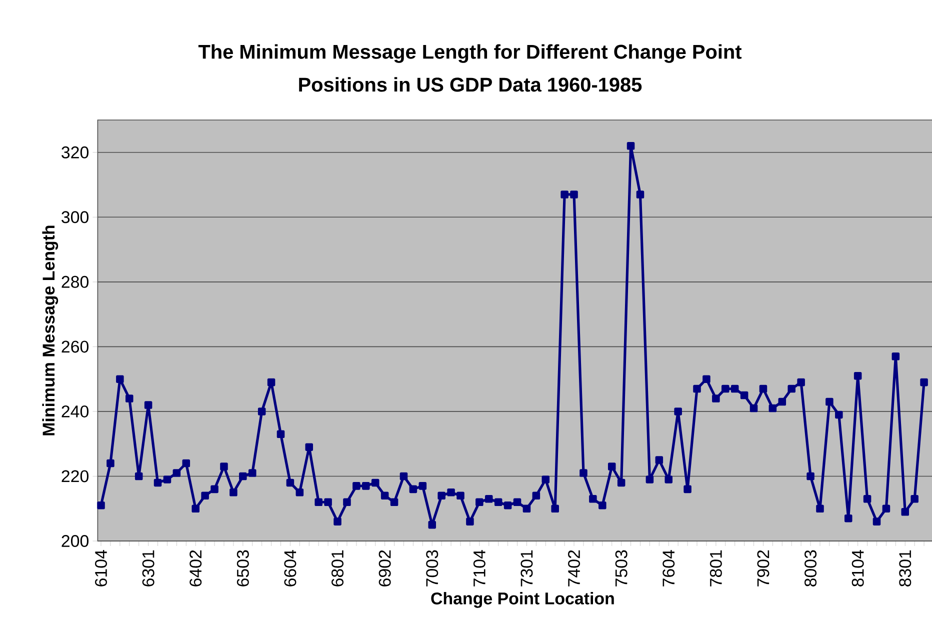 The width and height of the screenshot is (932, 643). I want to click on y-tick-label: 260, so click(75, 346).